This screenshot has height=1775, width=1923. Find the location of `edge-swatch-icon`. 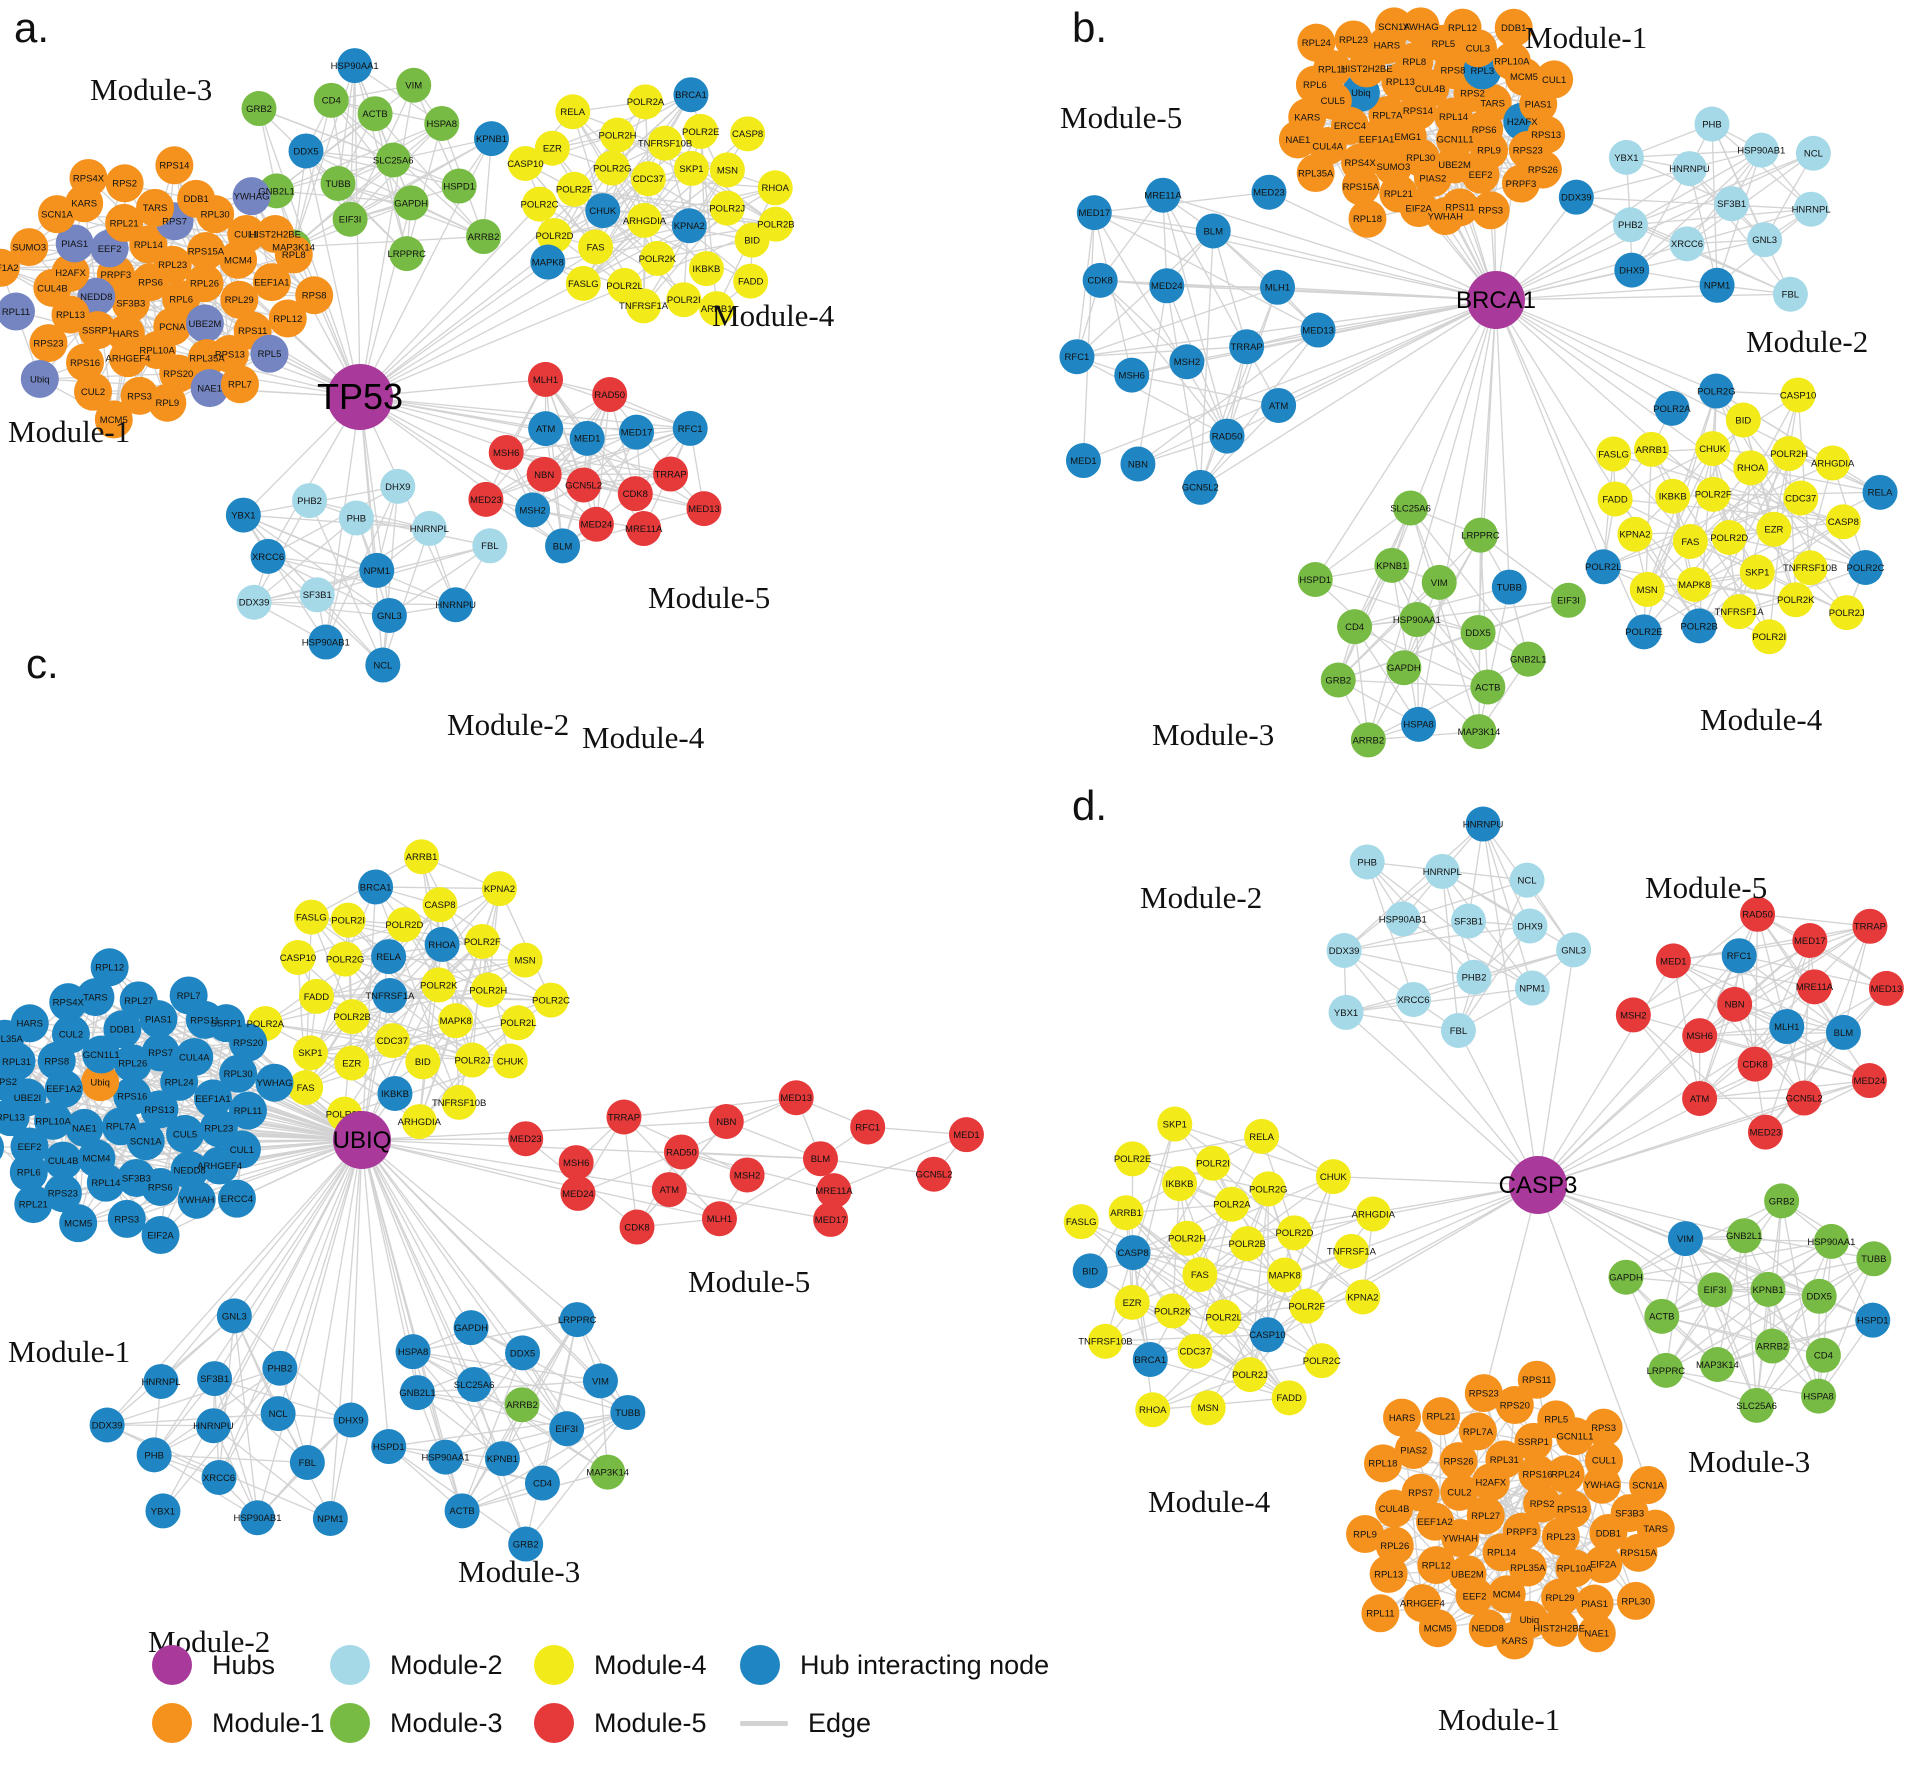

edge-swatch-icon is located at coordinates (764, 1723).